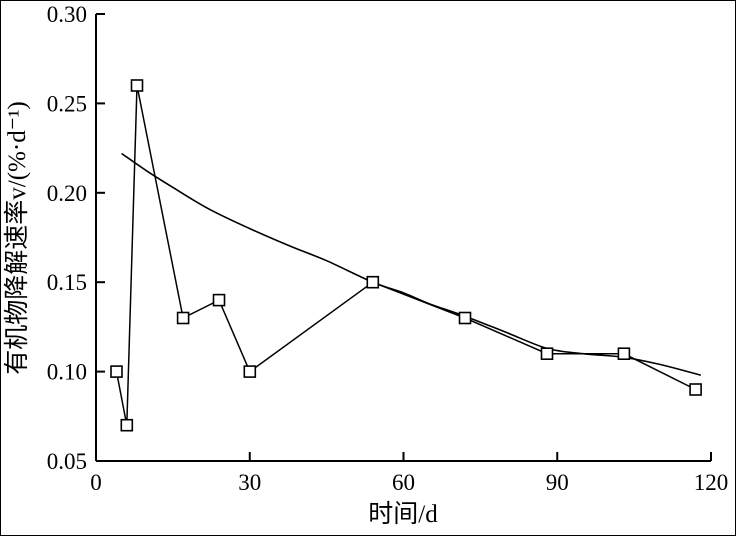  Describe the element at coordinates (249, 482) in the screenshot. I see `x-tick-label: 30` at that location.